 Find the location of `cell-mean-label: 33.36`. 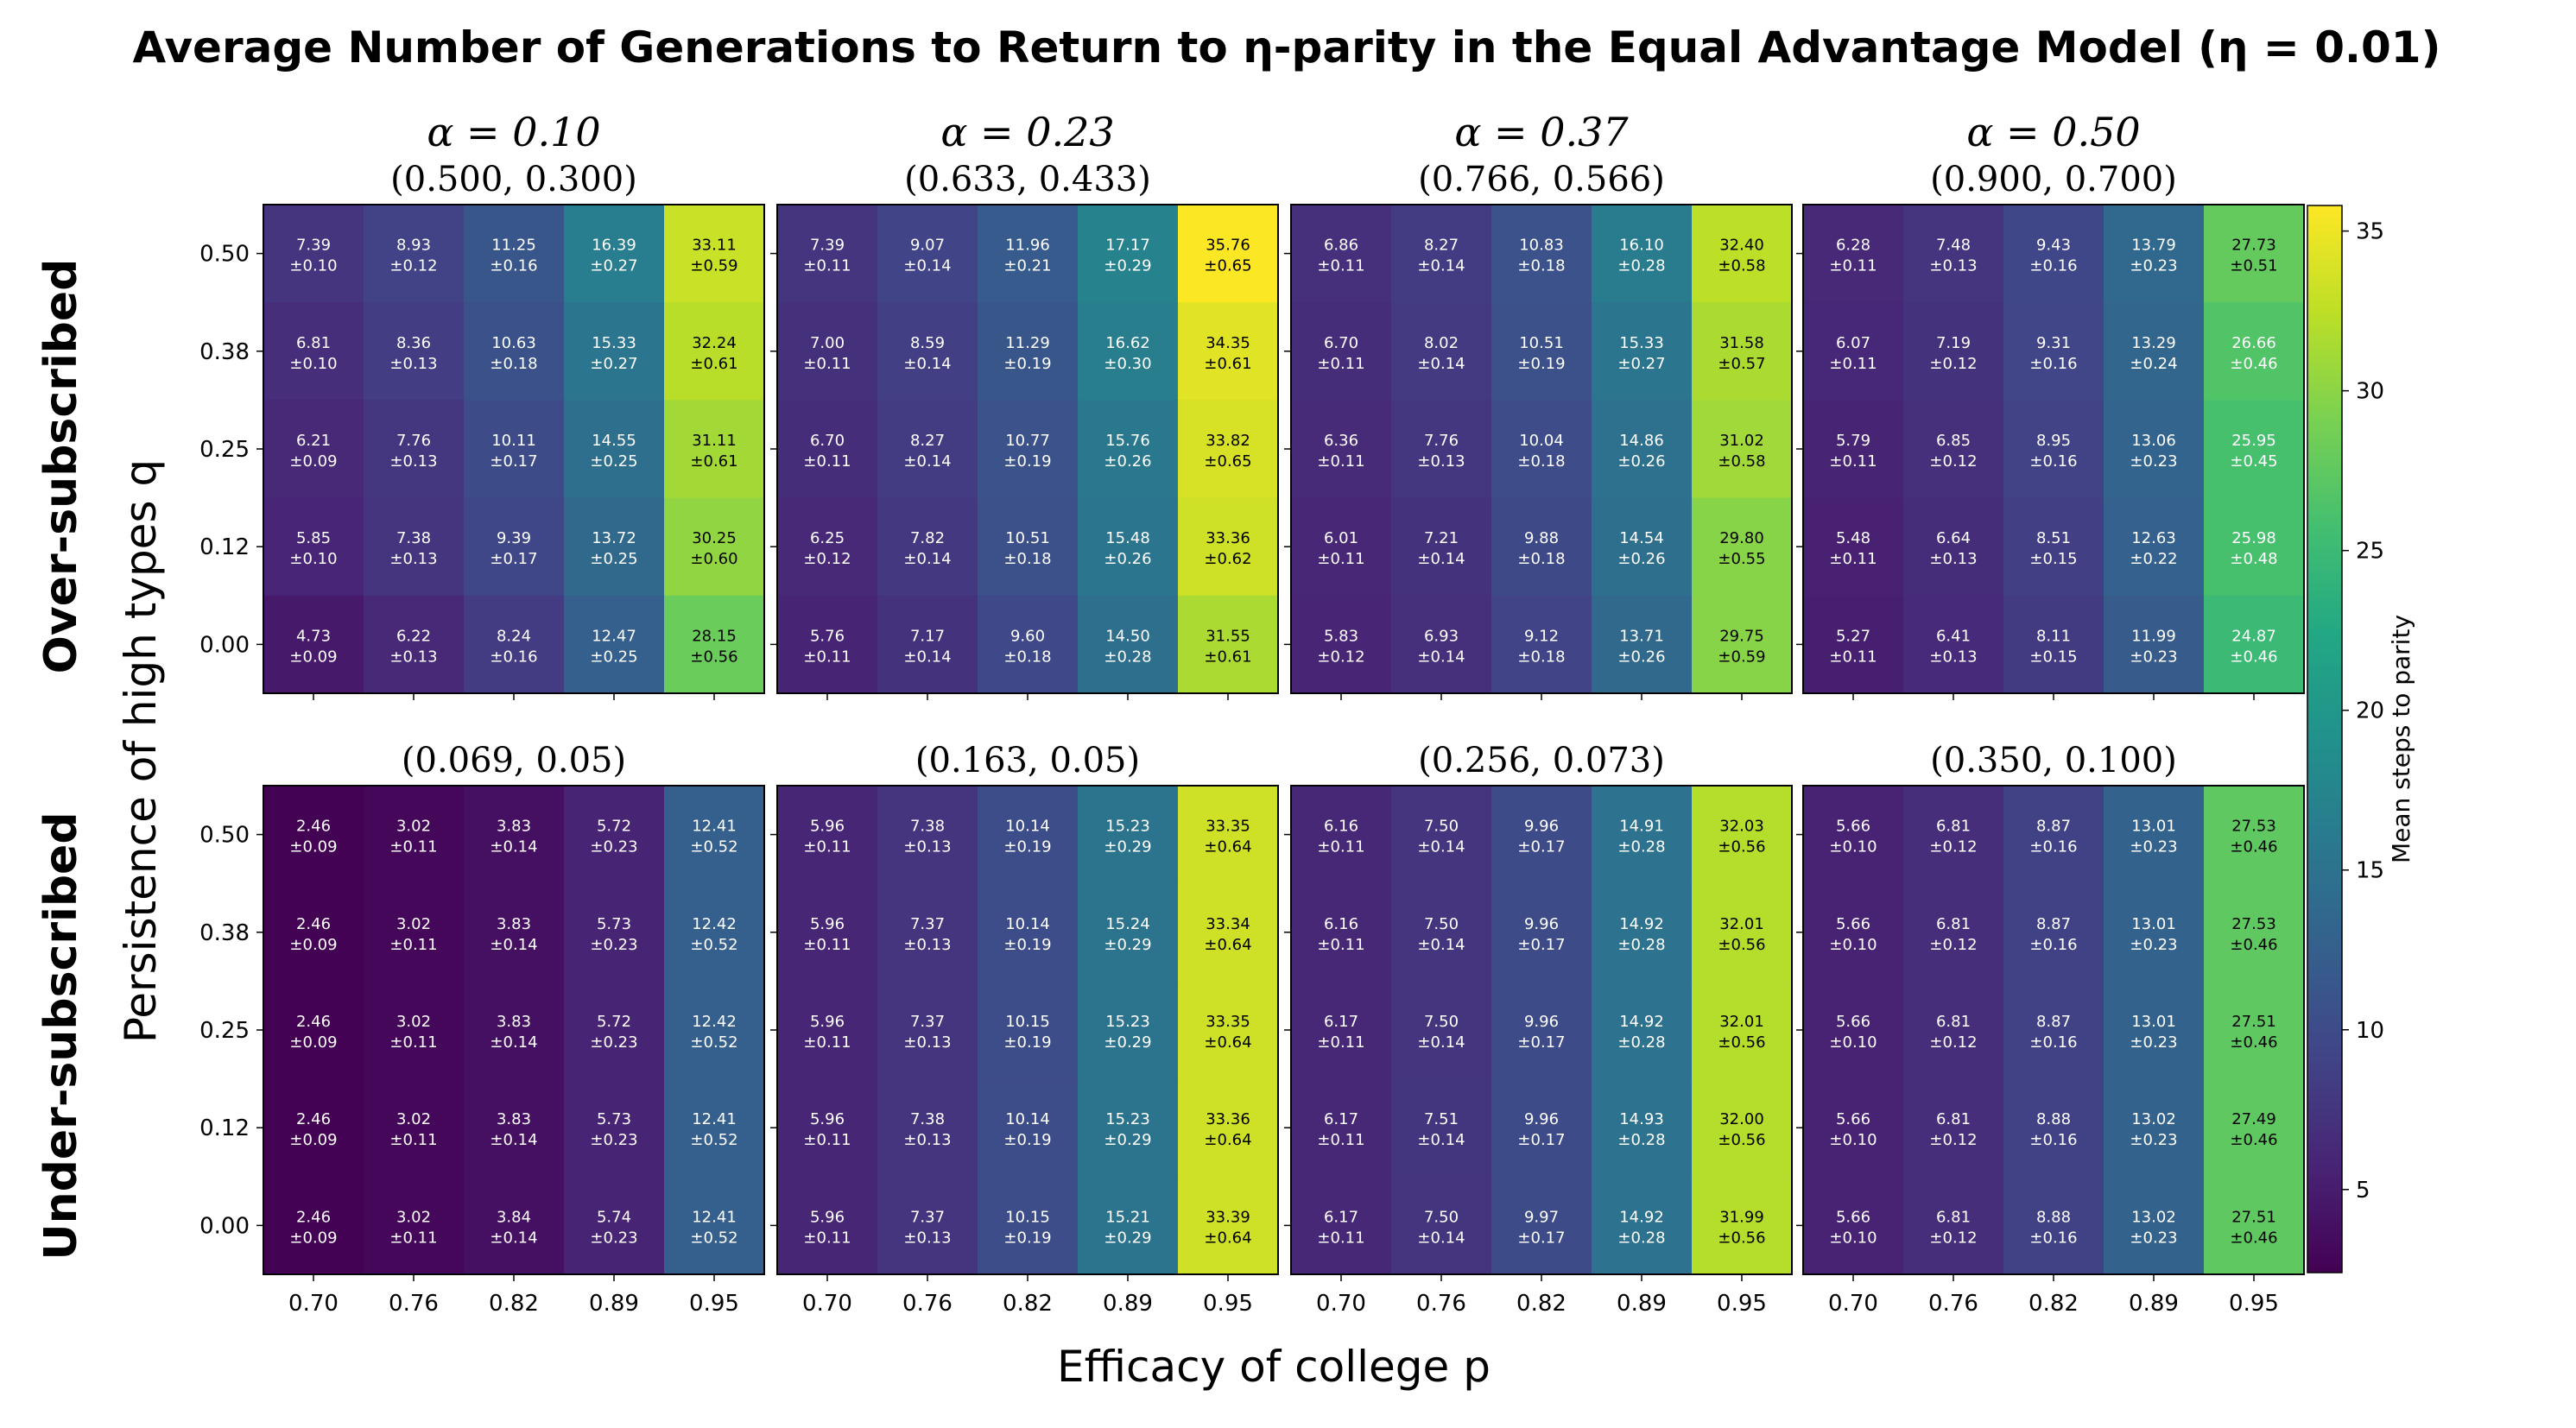

cell-mean-label: 33.36 is located at coordinates (1228, 1119).